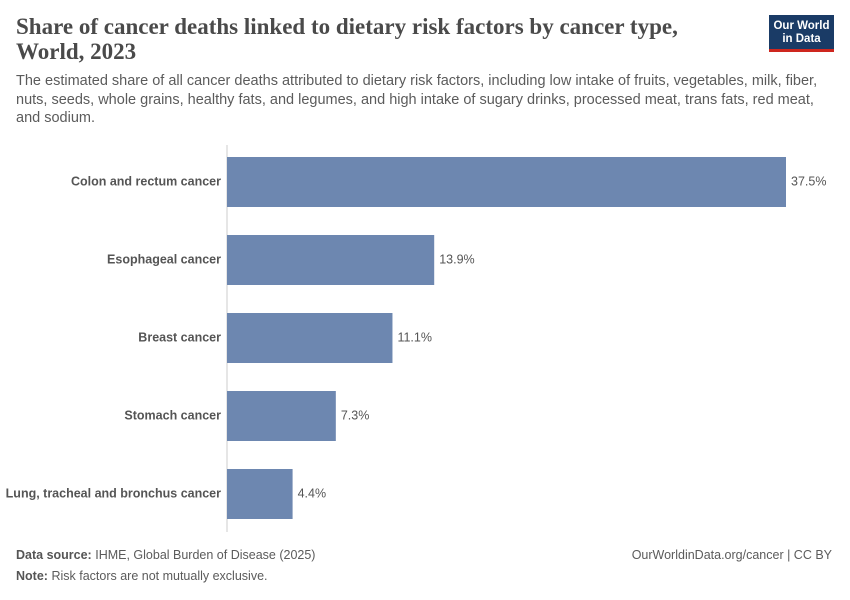 This screenshot has height=600, width=850. Describe the element at coordinates (355, 415) in the screenshot. I see `value-label: 7.3%` at that location.